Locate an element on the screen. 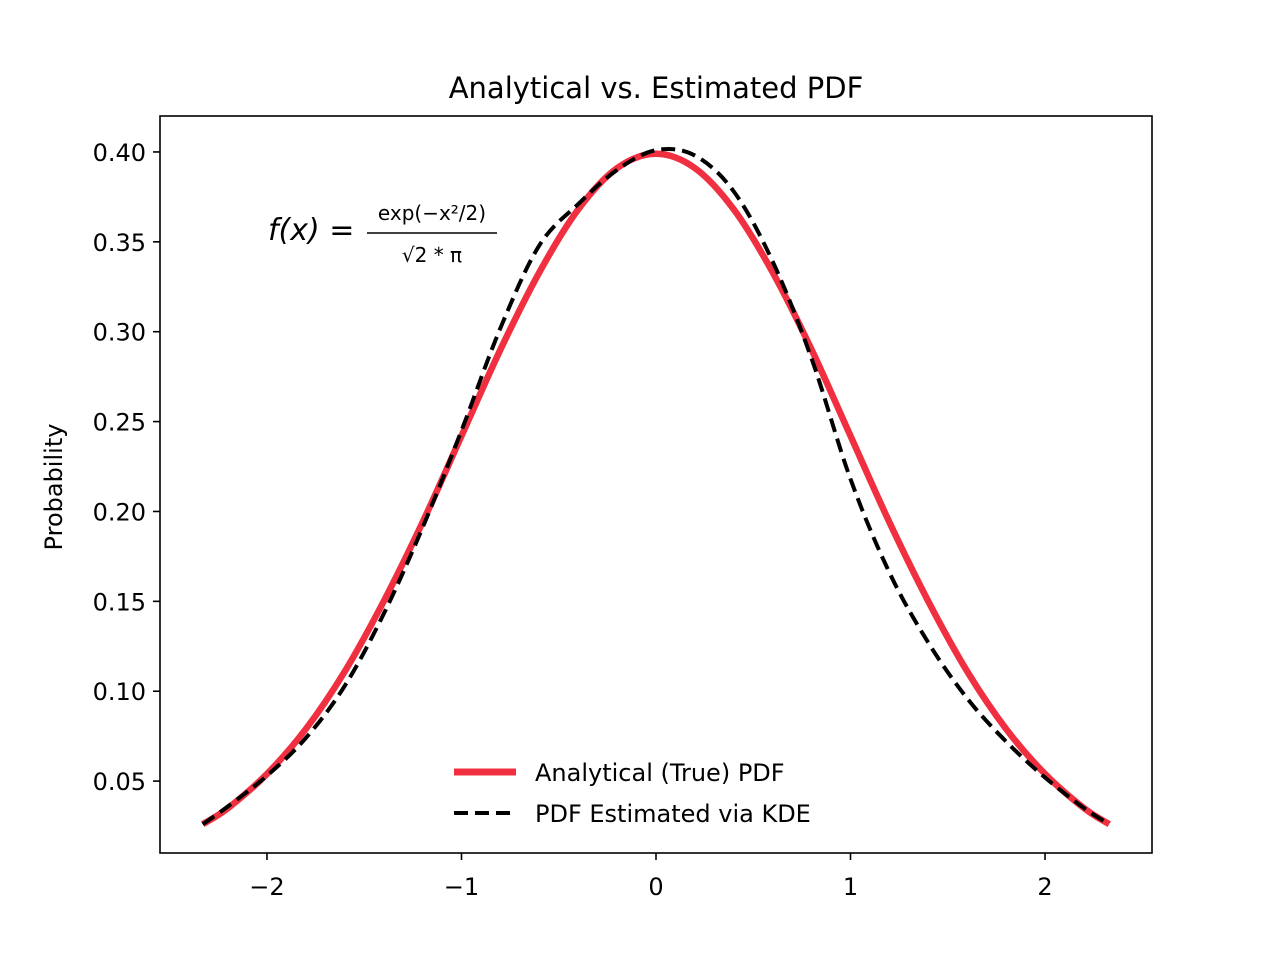 The width and height of the screenshot is (1280, 960). legend-label-analytical: Analytical (True) PDF is located at coordinates (660, 773).